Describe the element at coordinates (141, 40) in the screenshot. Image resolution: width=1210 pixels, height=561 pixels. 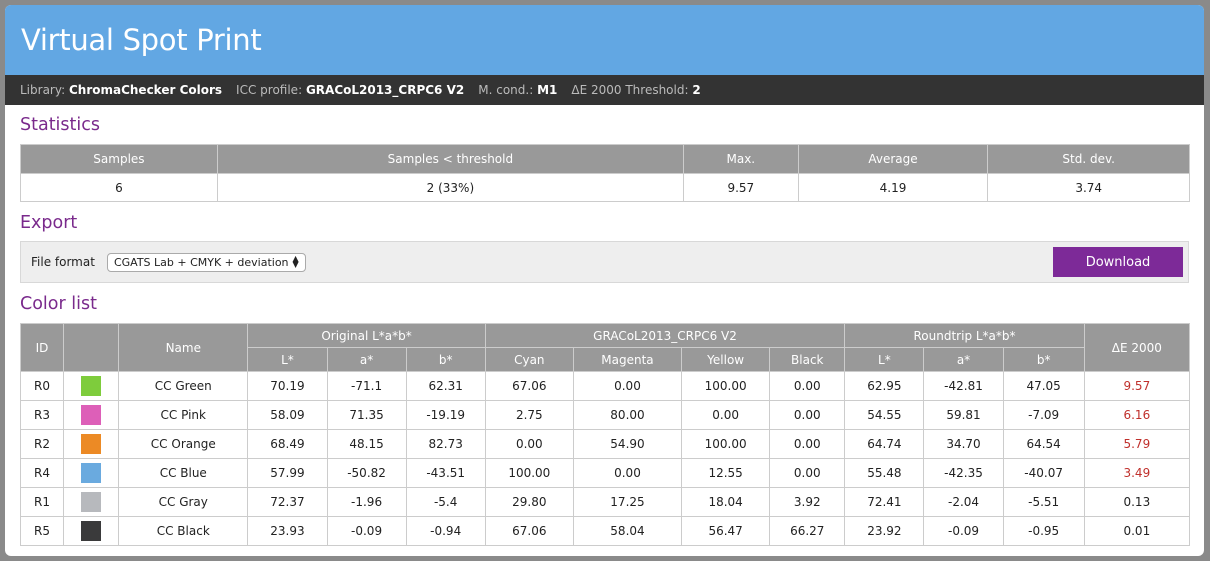
I see `page-title: Virtual Spot Print` at that location.